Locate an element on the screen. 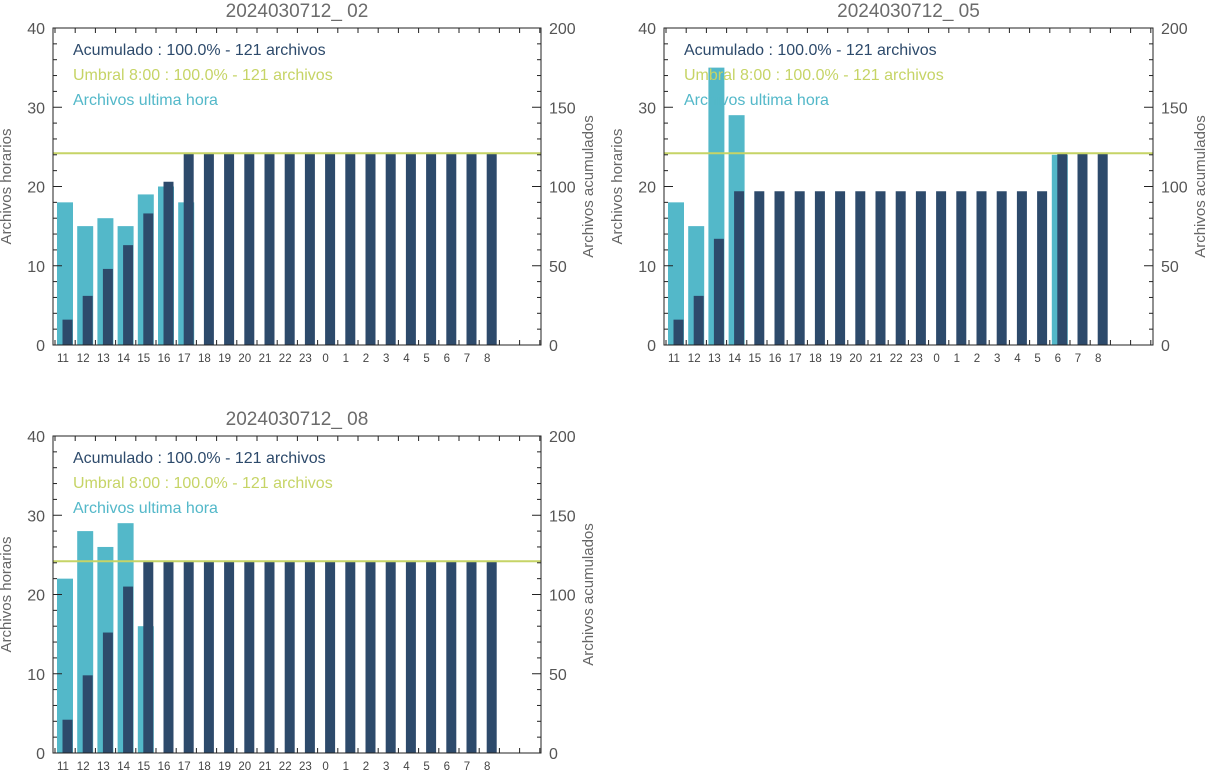 The width and height of the screenshot is (1206, 771). x-tick-label: 23 is located at coordinates (305, 359).